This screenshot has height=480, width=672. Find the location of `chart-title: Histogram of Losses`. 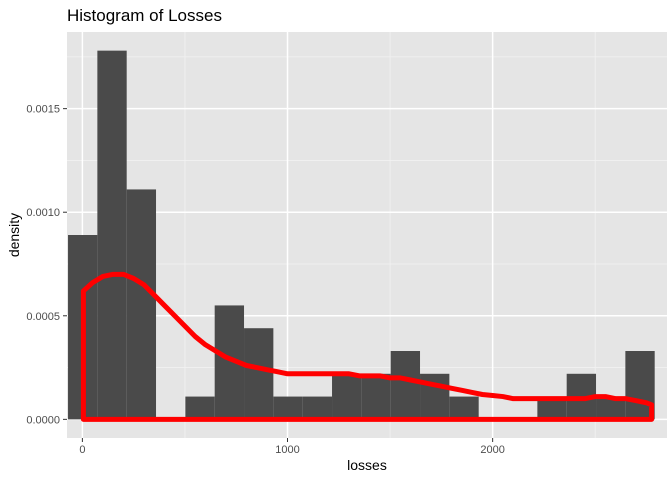

chart-title: Histogram of Losses is located at coordinates (144, 15).